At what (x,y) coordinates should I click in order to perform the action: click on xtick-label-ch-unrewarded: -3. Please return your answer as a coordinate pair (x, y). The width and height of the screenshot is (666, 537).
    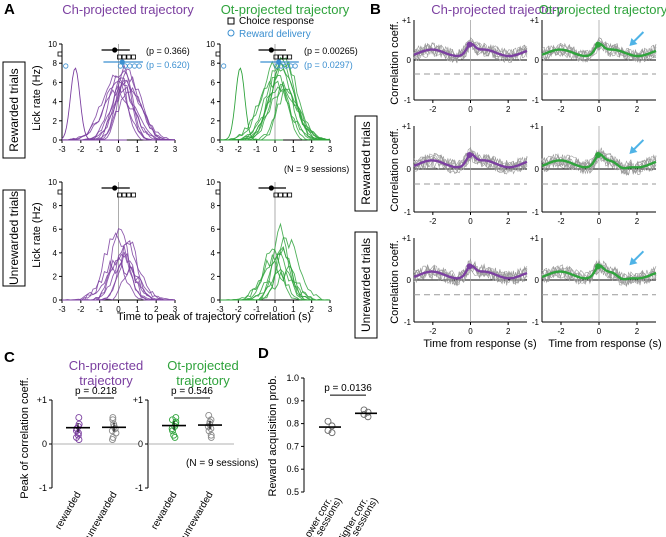
    Looking at the image, I should click on (62, 309).